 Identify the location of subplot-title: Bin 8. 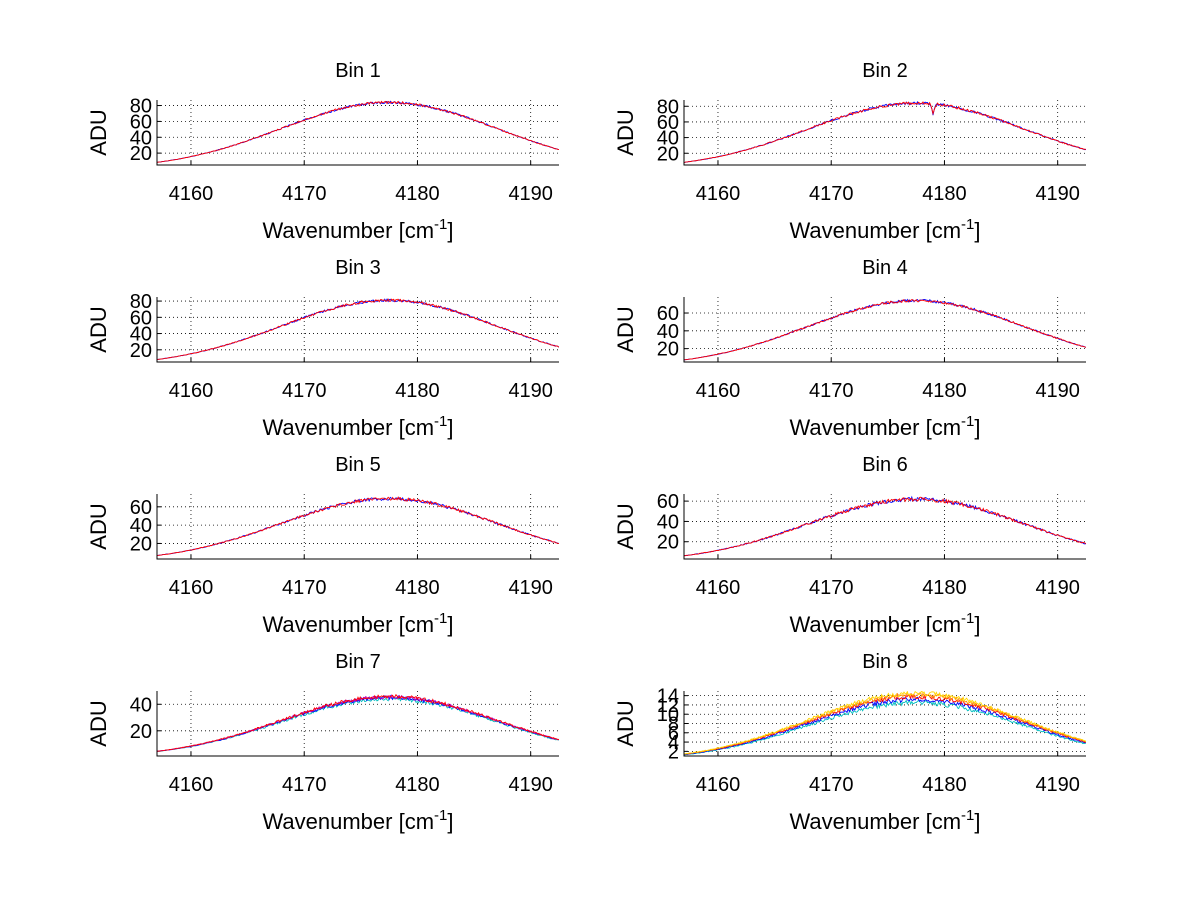
(885, 662).